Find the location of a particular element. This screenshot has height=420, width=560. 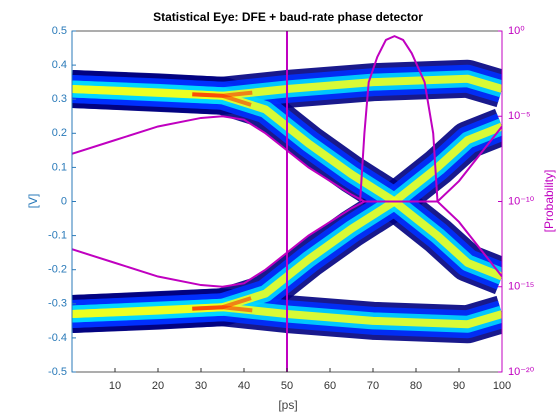

y-tick-label: -0.2 is located at coordinates (57, 270).